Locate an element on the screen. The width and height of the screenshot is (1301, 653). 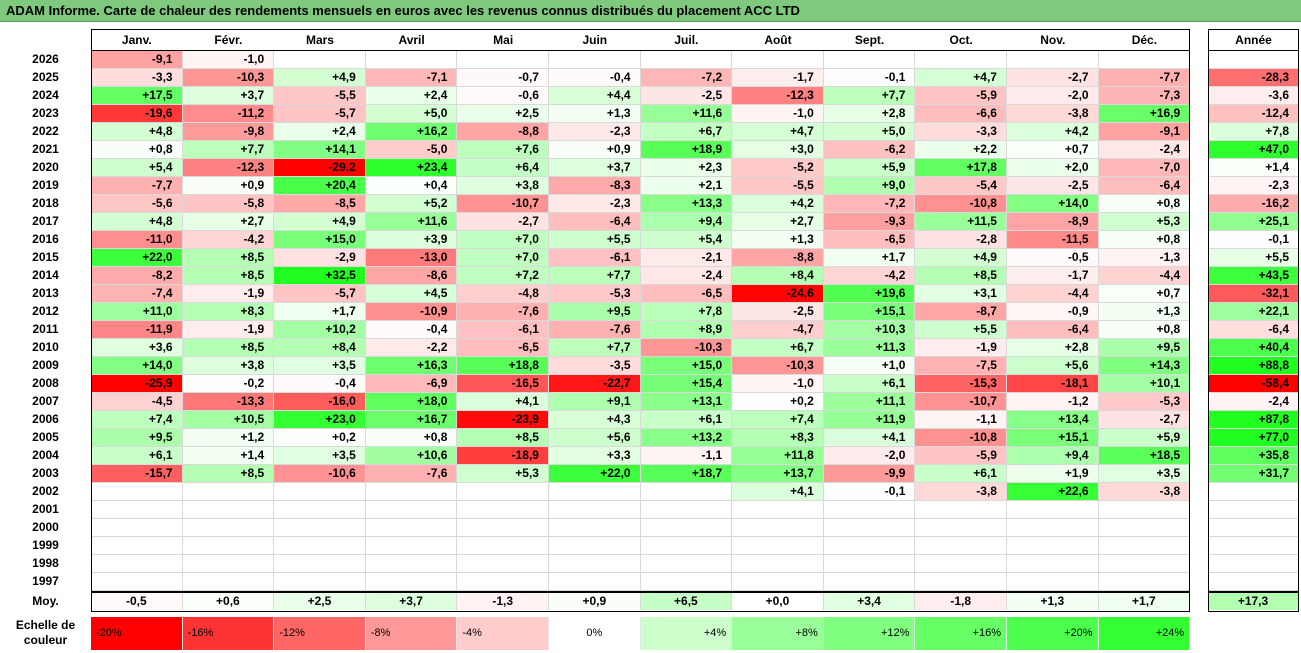
heatmap-cell: -6,5 is located at coordinates (686, 294).